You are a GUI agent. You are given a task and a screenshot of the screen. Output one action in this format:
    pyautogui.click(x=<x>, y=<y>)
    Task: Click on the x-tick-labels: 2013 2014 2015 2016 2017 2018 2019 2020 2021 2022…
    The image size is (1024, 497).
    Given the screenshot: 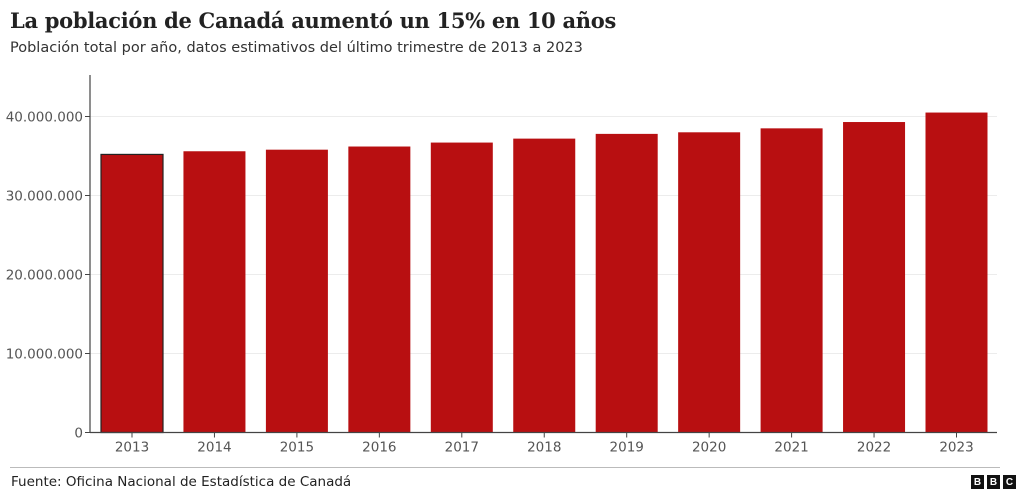 What is the action you would take?
    pyautogui.click(x=544, y=448)
    